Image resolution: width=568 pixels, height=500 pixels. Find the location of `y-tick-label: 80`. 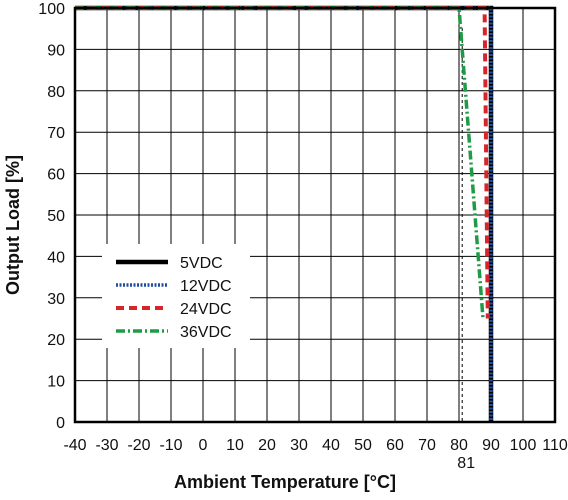

y-tick-label: 80 is located at coordinates (56, 92).